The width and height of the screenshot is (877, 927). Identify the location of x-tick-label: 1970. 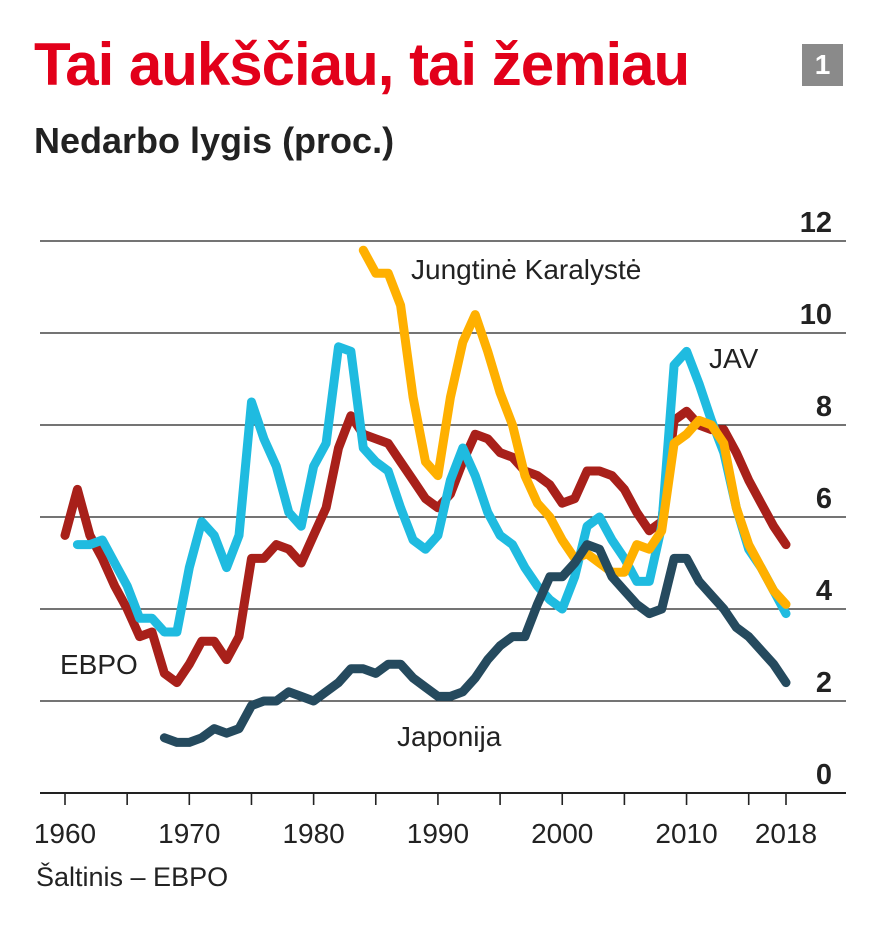
(189, 833).